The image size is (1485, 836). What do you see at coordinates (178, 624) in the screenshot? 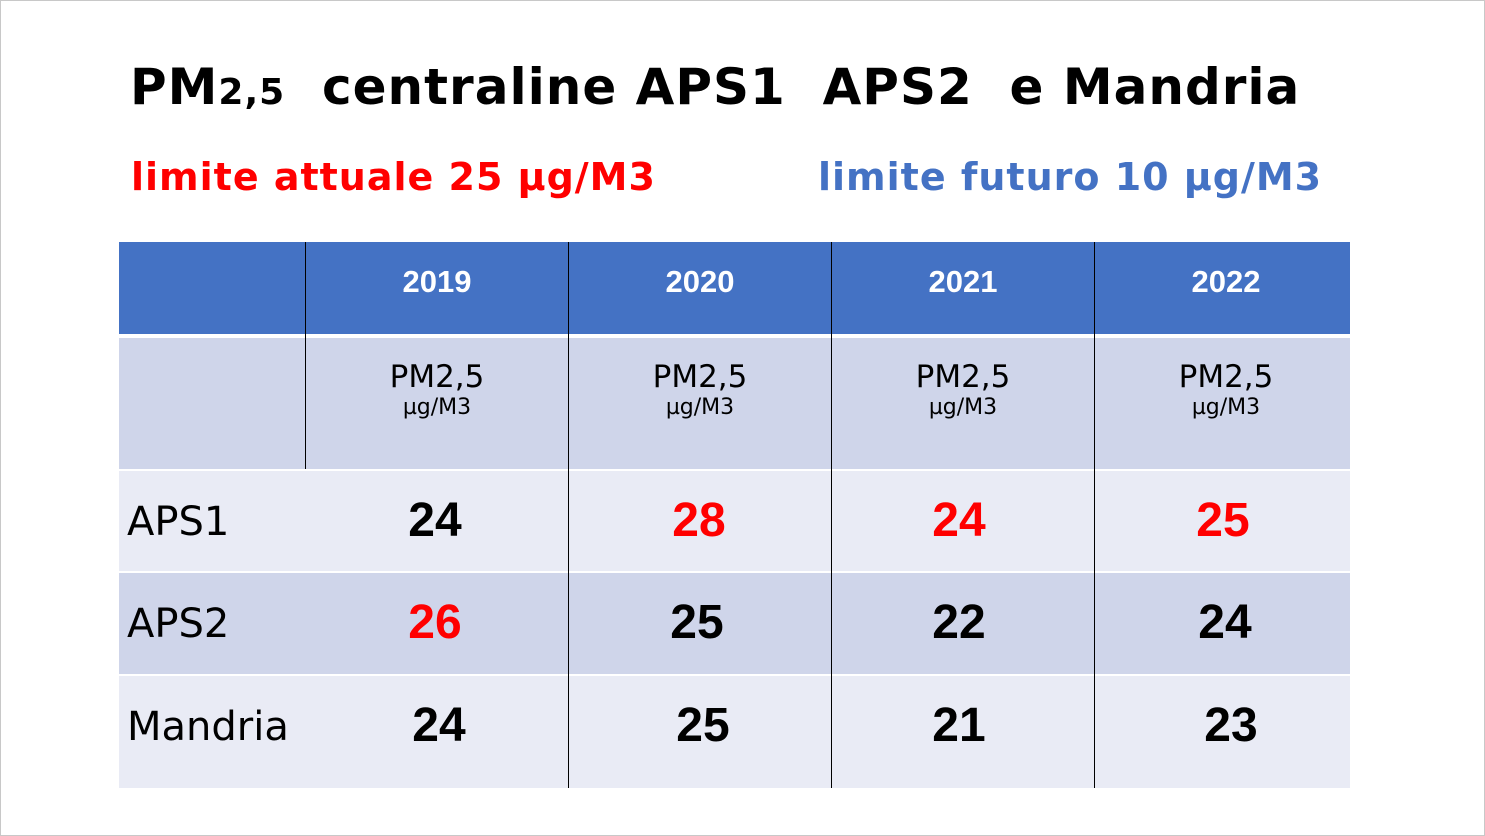
I see `row-label-aps2: APS2` at bounding box center [178, 624].